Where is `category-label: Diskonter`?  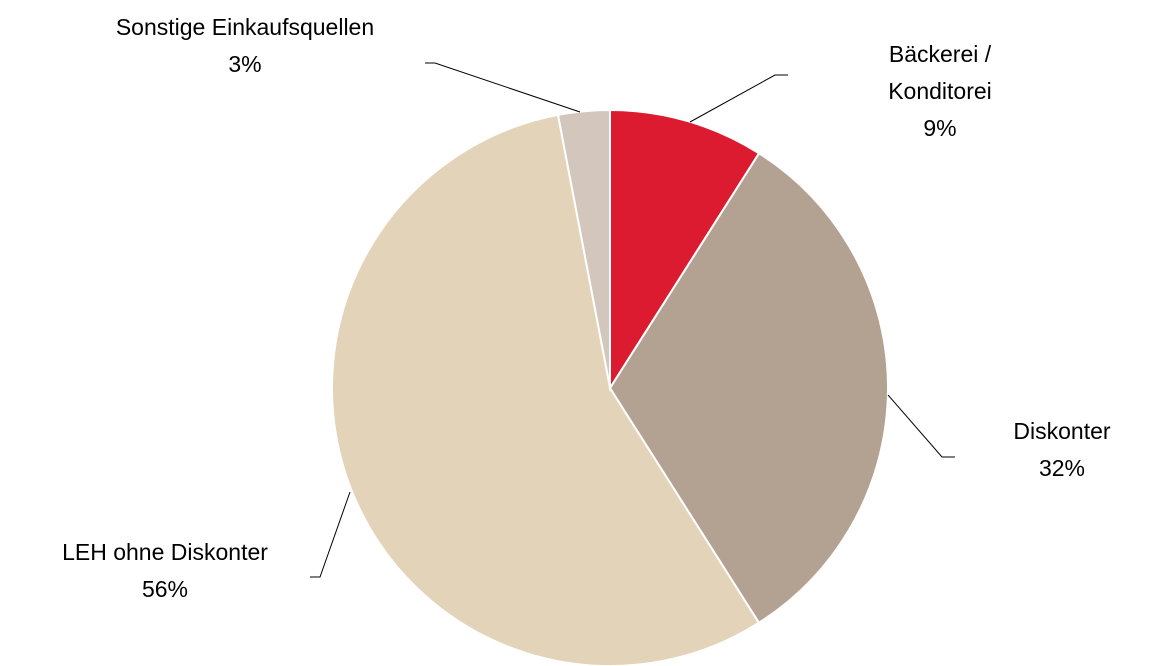
category-label: Diskonter is located at coordinates (1062, 431).